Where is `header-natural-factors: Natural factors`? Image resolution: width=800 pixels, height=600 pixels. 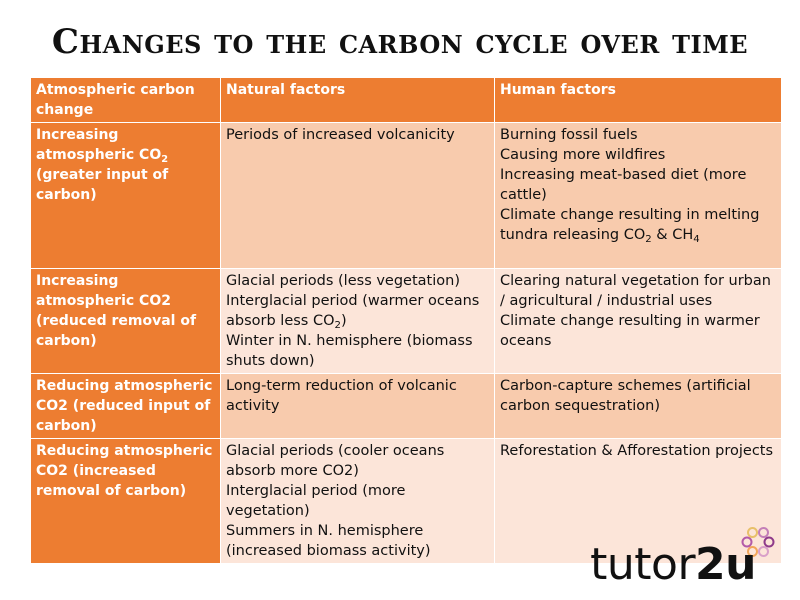 header-natural-factors: Natural factors is located at coordinates (357, 100).